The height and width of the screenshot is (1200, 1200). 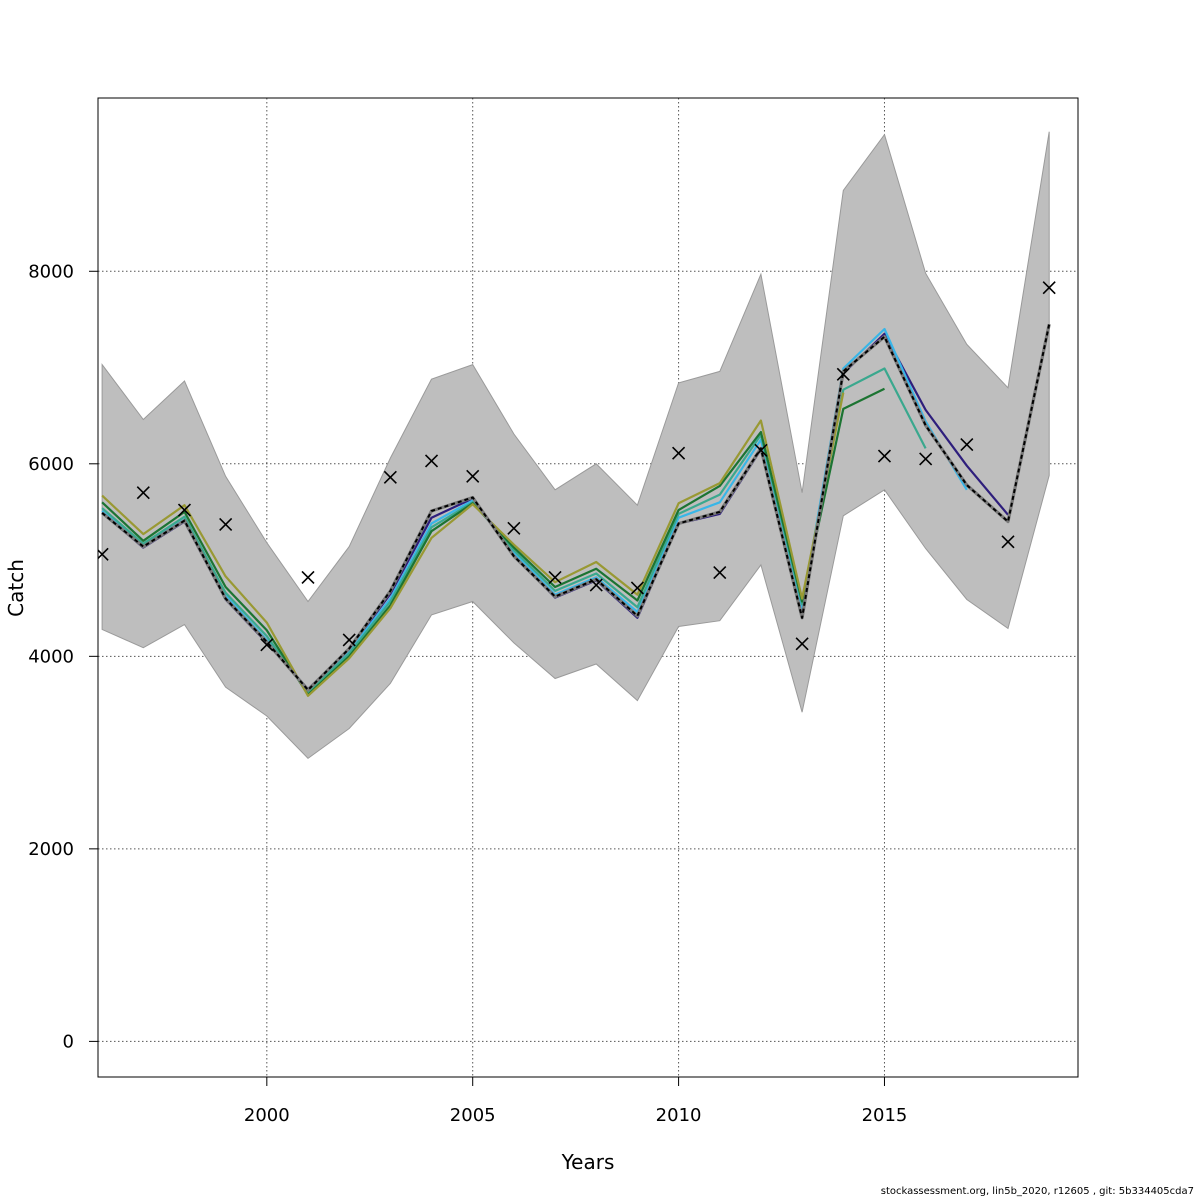 What do you see at coordinates (143, 493) in the screenshot?
I see `observed-point-1997` at bounding box center [143, 493].